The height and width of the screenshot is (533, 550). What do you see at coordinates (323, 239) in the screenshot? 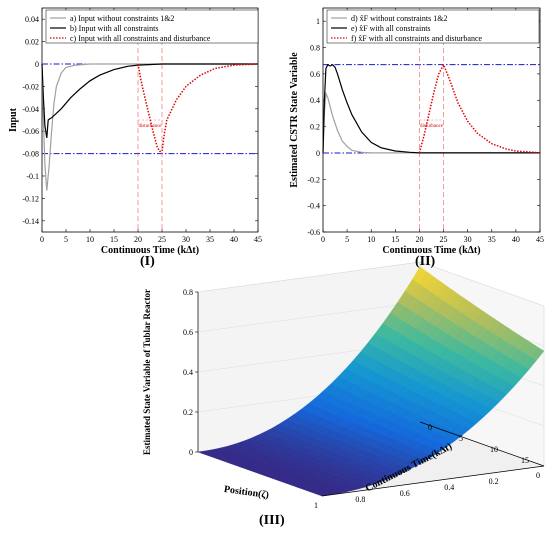
I see `panel2-x-tick-label: 0` at bounding box center [323, 239].